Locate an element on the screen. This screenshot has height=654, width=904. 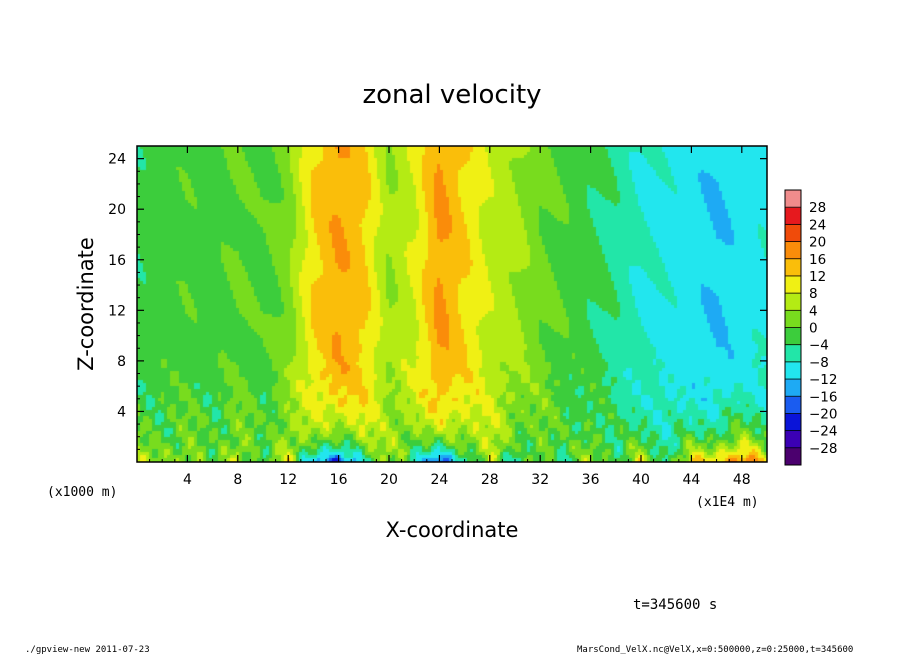
colorbar-label: 4 is located at coordinates (813, 311).